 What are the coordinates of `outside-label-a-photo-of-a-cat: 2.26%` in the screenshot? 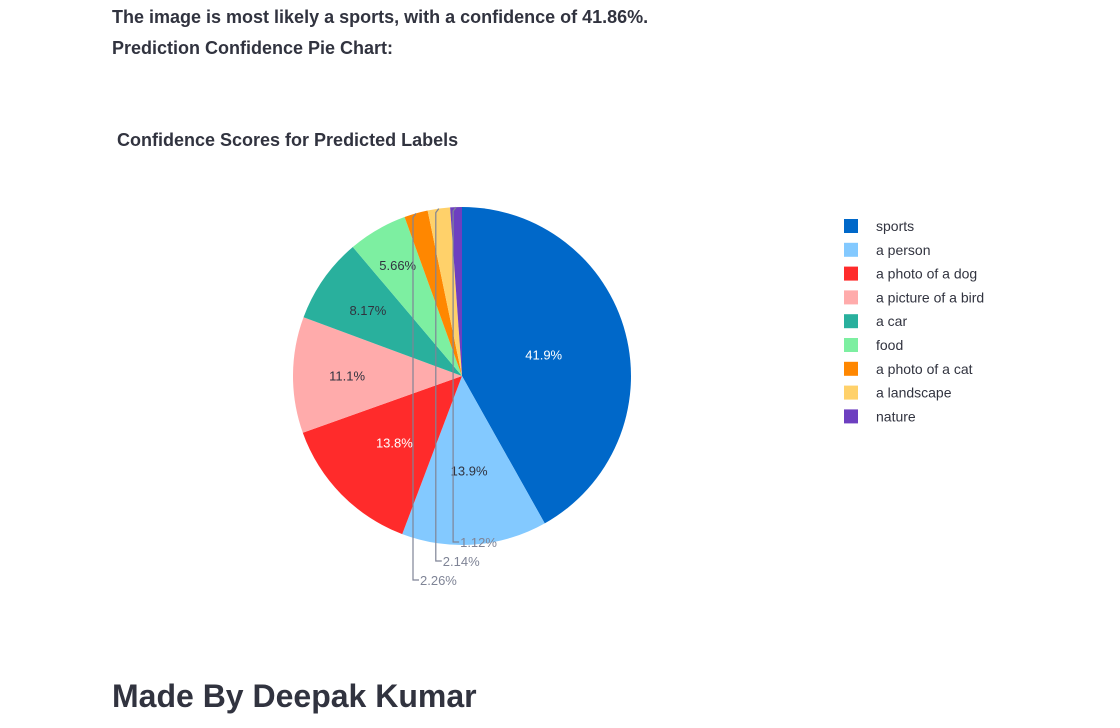 It's located at (434, 400).